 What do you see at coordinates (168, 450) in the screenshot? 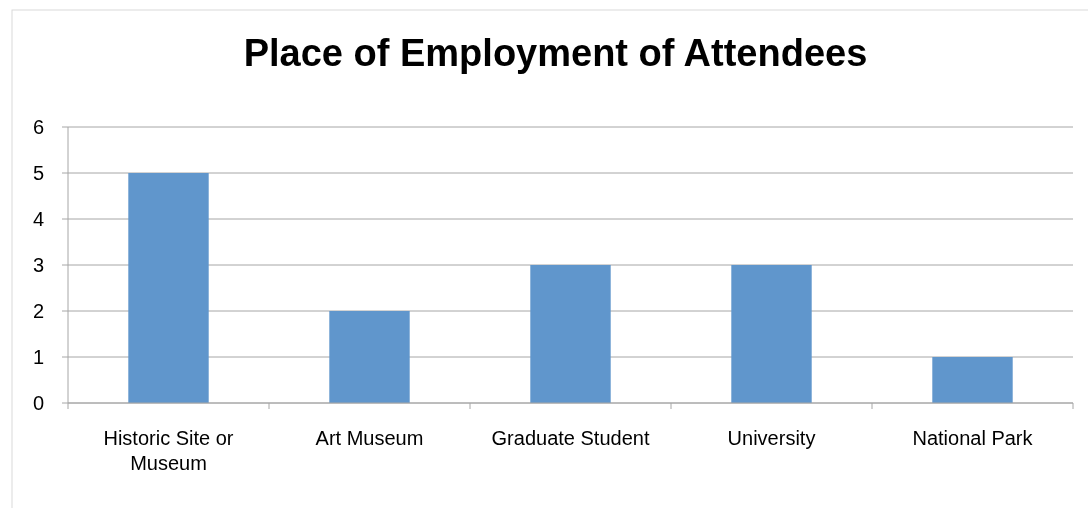
I see `x-tick-label: Historic Site or Museum` at bounding box center [168, 450].